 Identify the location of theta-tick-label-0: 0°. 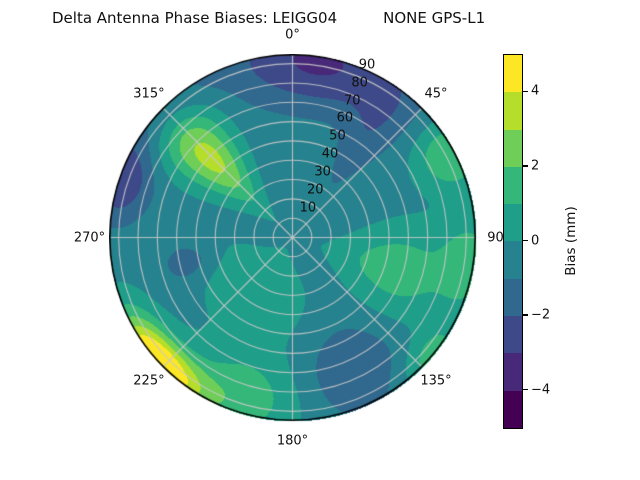
(292, 34).